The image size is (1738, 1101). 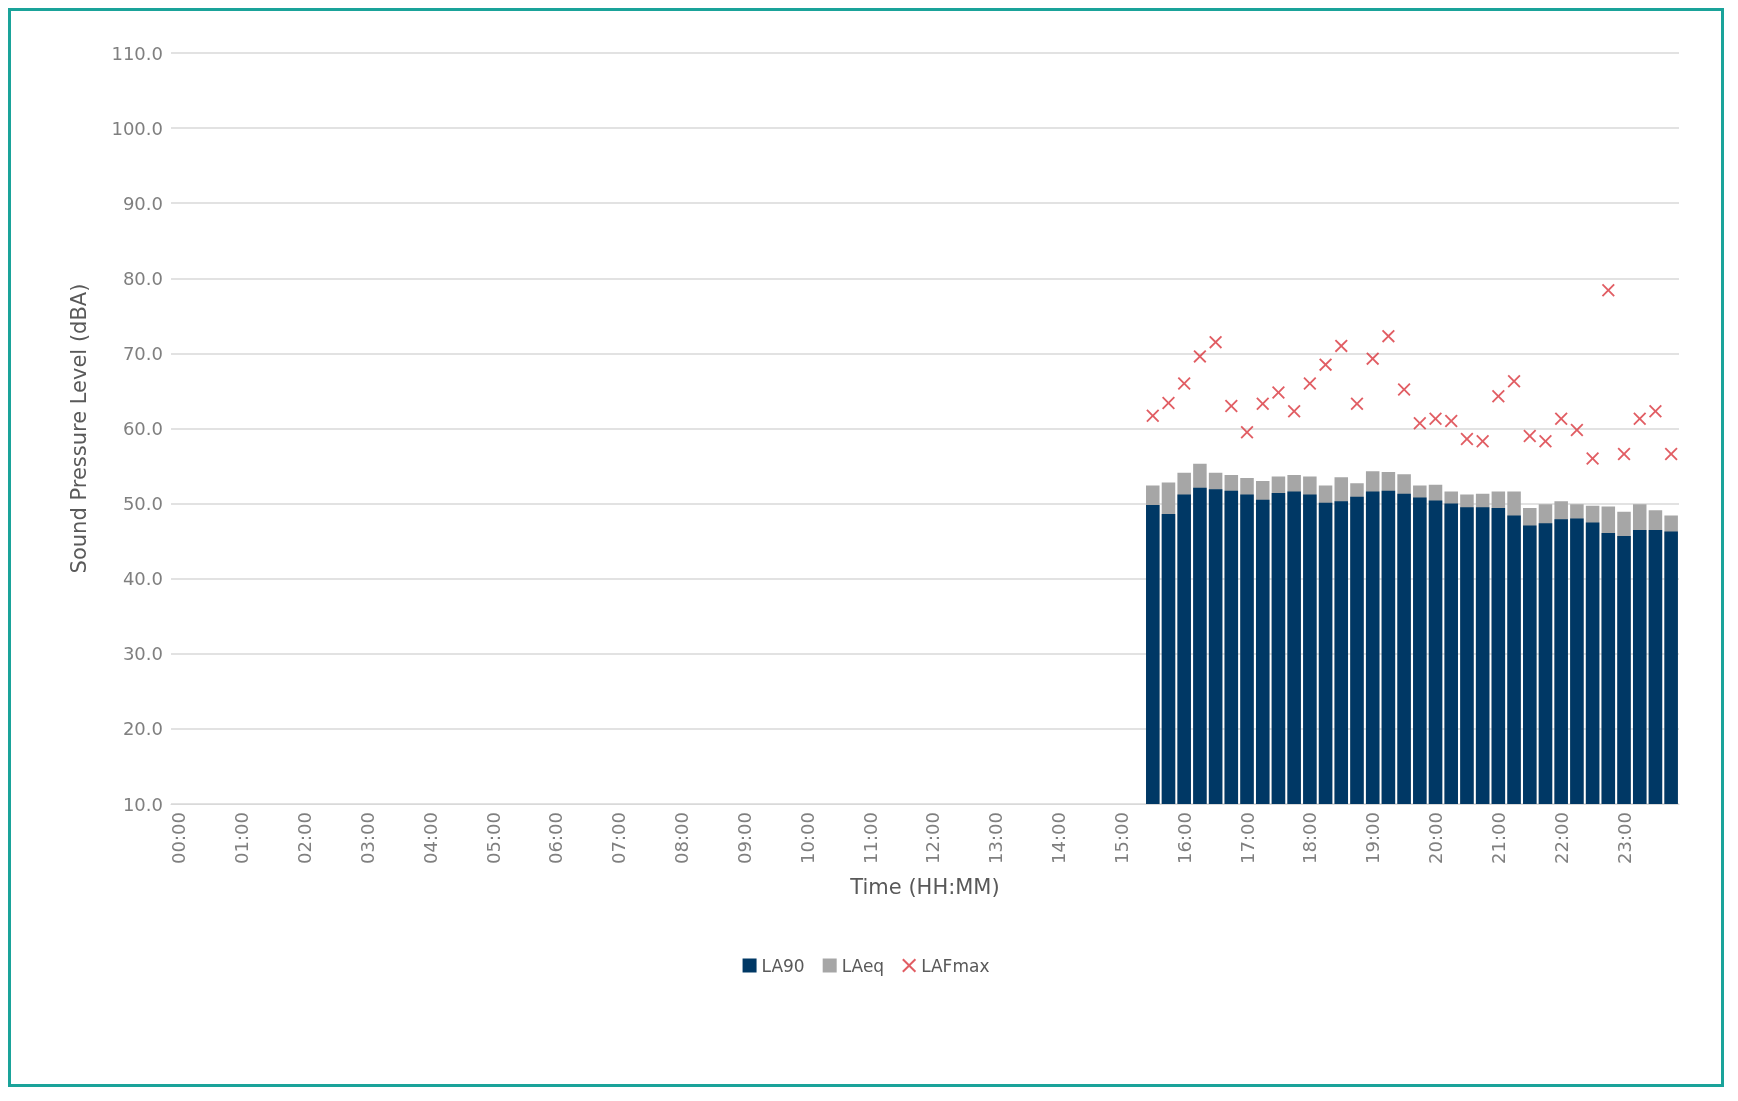 What do you see at coordinates (744, 838) in the screenshot?
I see `x-tick-label: 09:00` at bounding box center [744, 838].